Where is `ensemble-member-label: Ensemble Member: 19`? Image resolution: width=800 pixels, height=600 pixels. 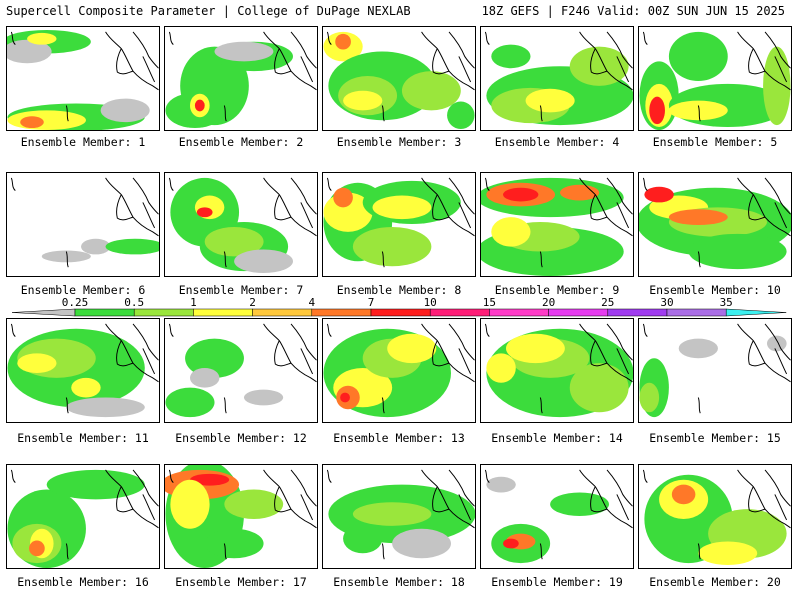 ensemble-member-label: Ensemble Member: 19 is located at coordinates (557, 582).